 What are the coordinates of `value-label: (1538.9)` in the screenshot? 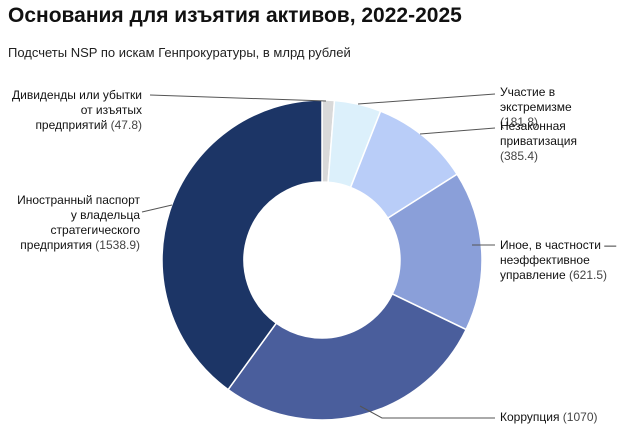 It's located at (117, 245).